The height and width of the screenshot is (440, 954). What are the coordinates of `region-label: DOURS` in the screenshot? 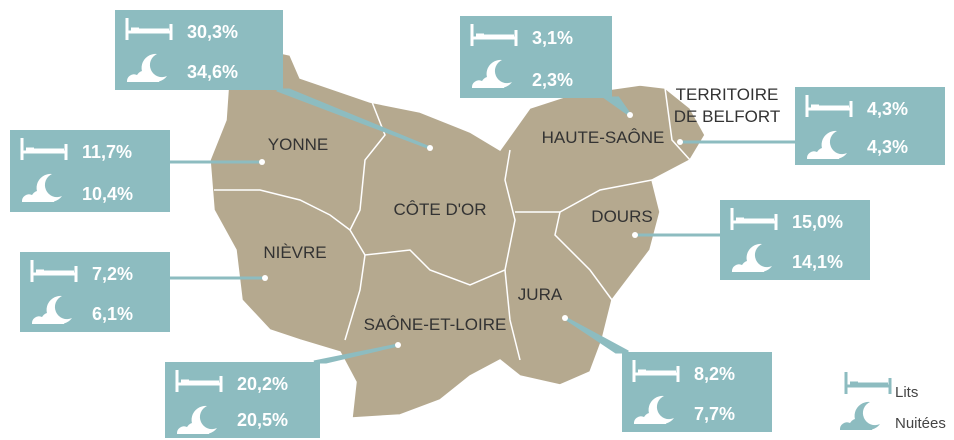 It's located at (621, 216).